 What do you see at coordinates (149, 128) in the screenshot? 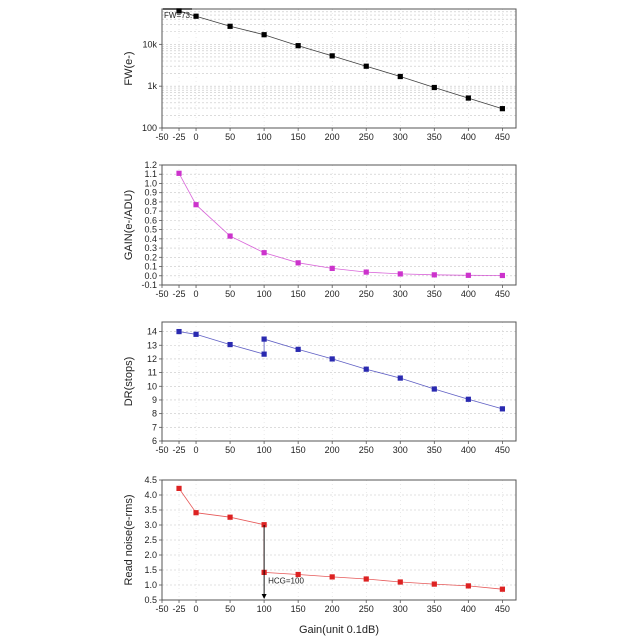
I see `y-tick-label: 100` at bounding box center [149, 128].